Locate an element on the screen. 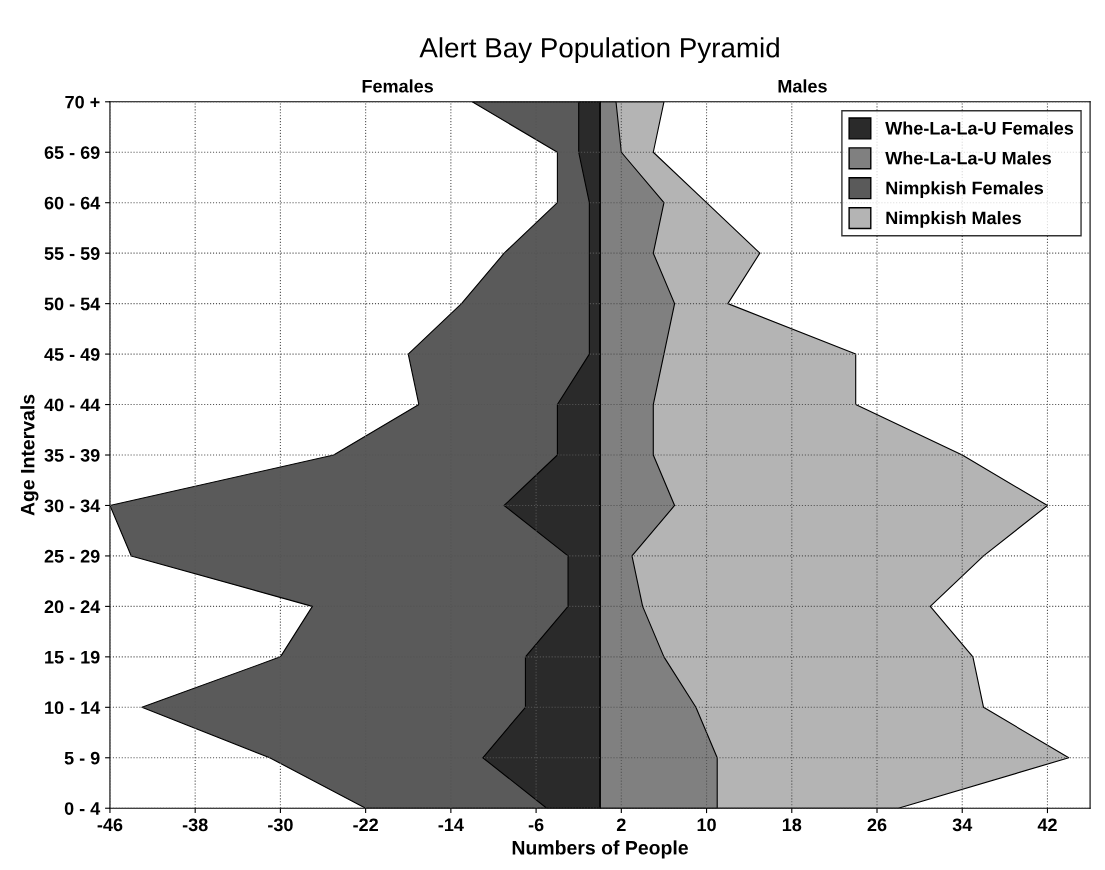  x-tick-label: -22 is located at coordinates (365, 825).